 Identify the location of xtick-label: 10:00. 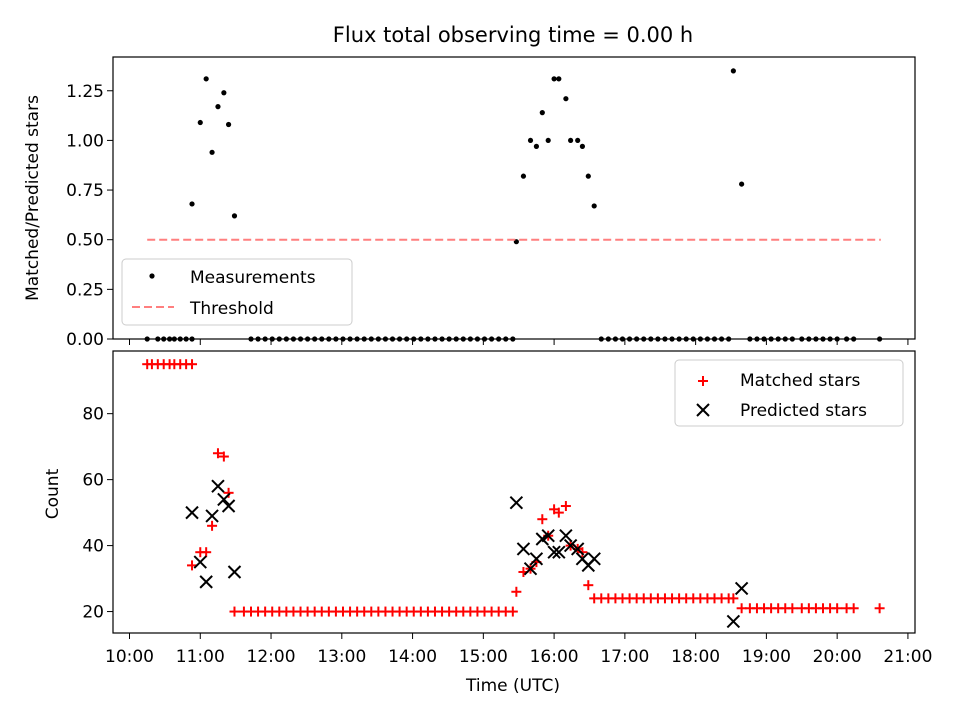
(129, 657).